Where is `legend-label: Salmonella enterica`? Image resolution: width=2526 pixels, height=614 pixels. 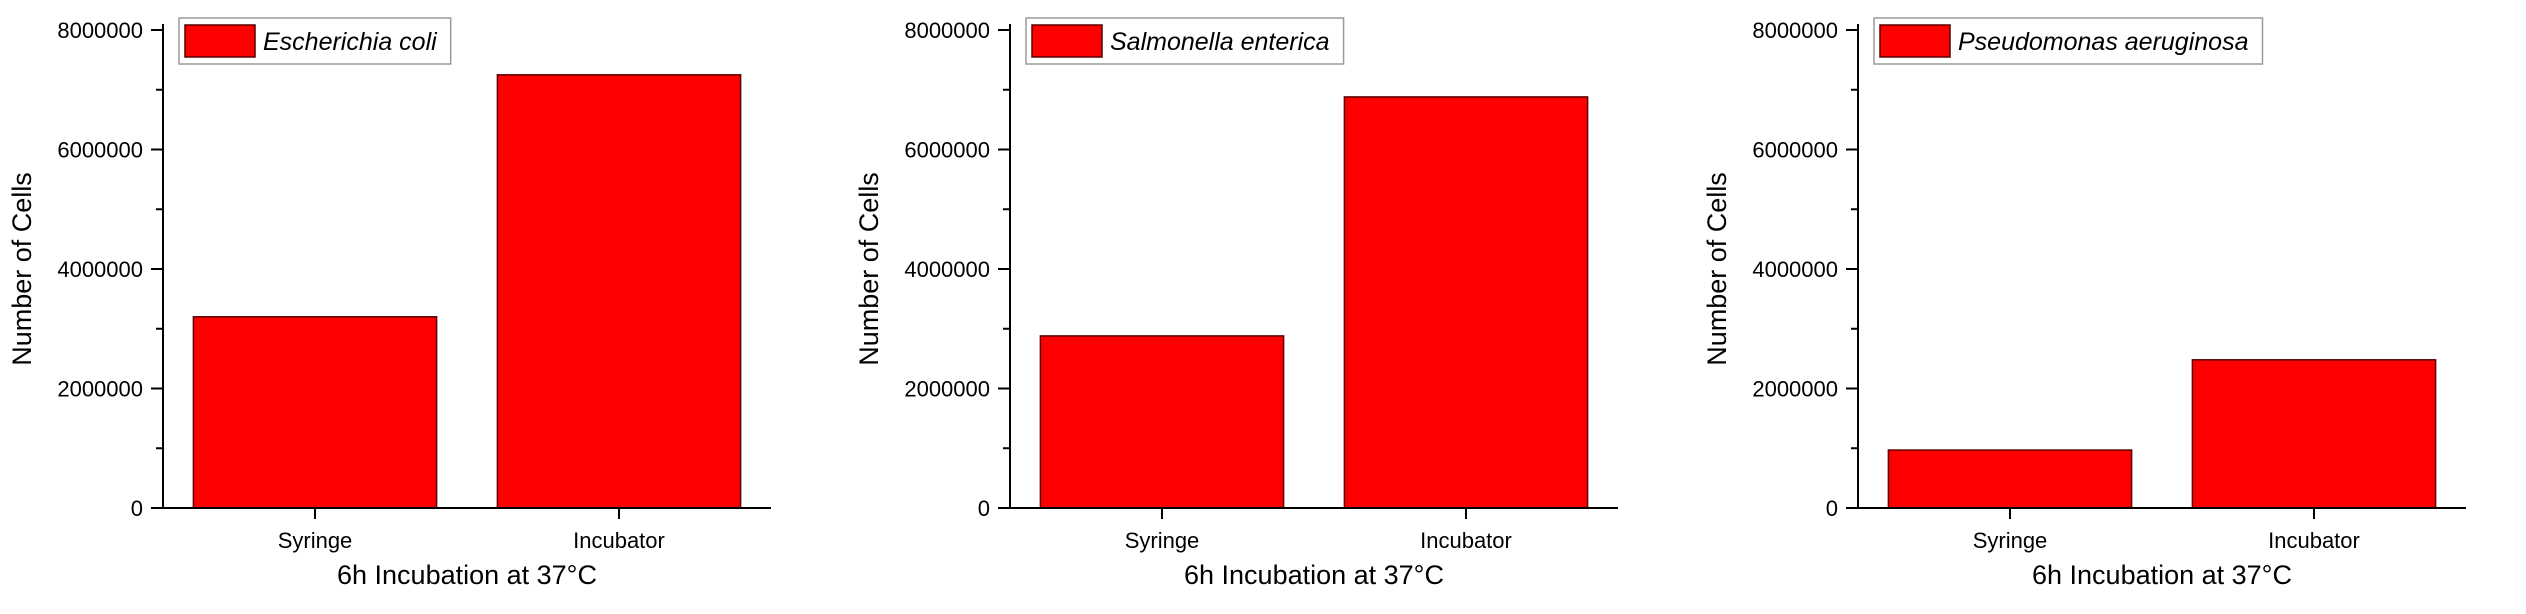
legend-label: Salmonella enterica is located at coordinates (1220, 42).